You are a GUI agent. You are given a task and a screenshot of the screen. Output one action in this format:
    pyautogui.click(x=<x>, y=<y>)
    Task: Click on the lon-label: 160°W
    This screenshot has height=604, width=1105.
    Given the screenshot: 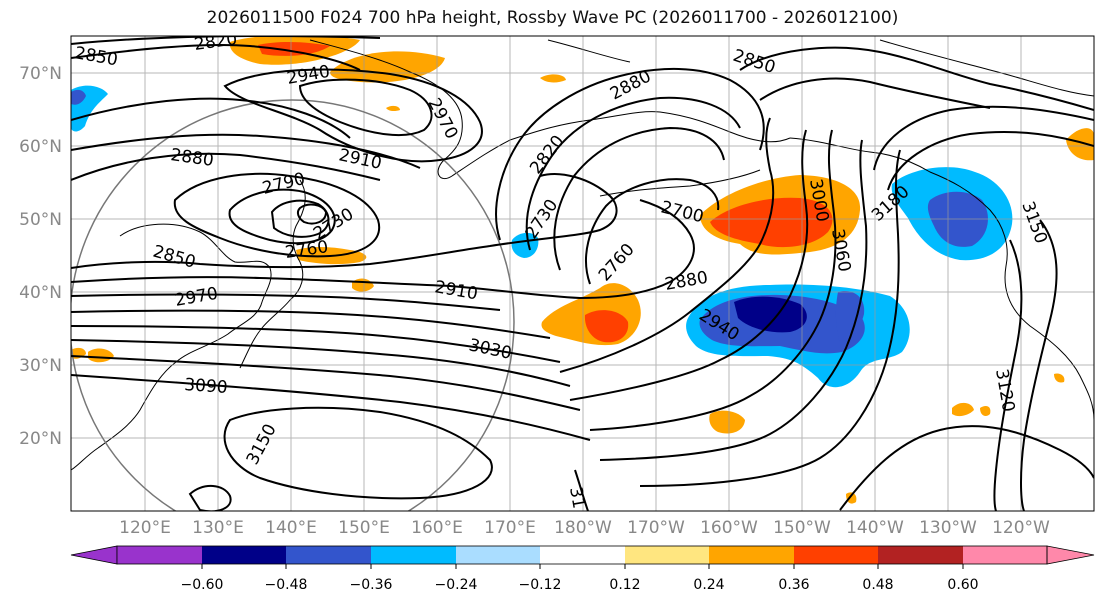 What is the action you would take?
    pyautogui.click(x=729, y=528)
    